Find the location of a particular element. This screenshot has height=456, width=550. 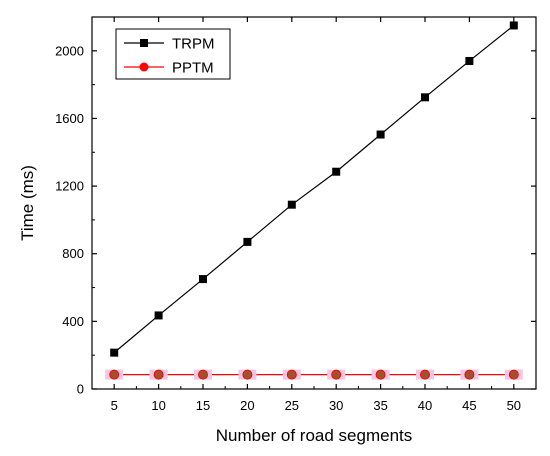

x-tick-label: 15 is located at coordinates (203, 405).